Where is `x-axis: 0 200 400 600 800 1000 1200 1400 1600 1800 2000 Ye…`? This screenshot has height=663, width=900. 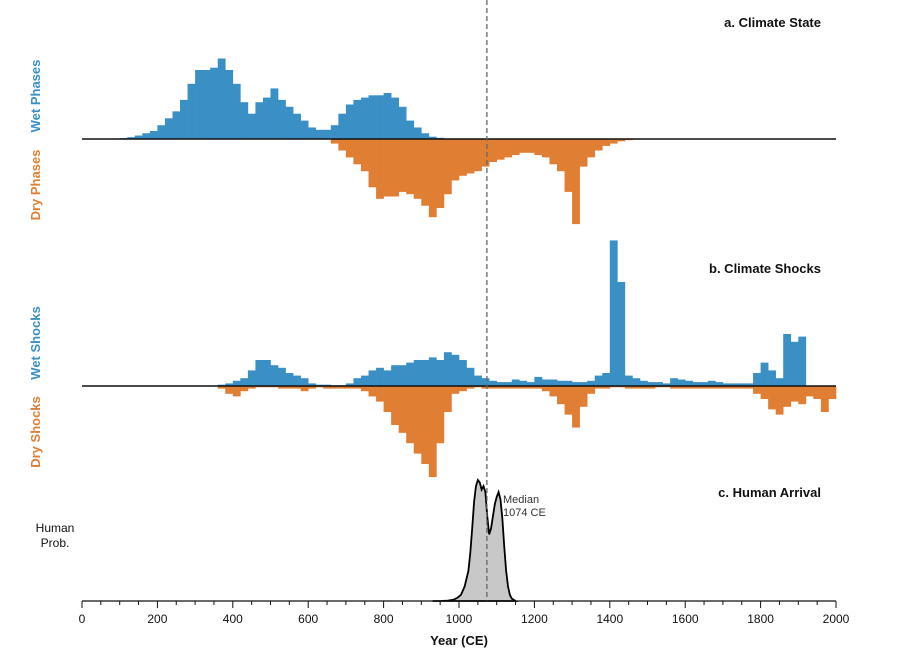
x-axis: 0 200 400 600 800 1000 1200 1400 1600 1800 2000 Ye… is located at coordinates (464, 624).